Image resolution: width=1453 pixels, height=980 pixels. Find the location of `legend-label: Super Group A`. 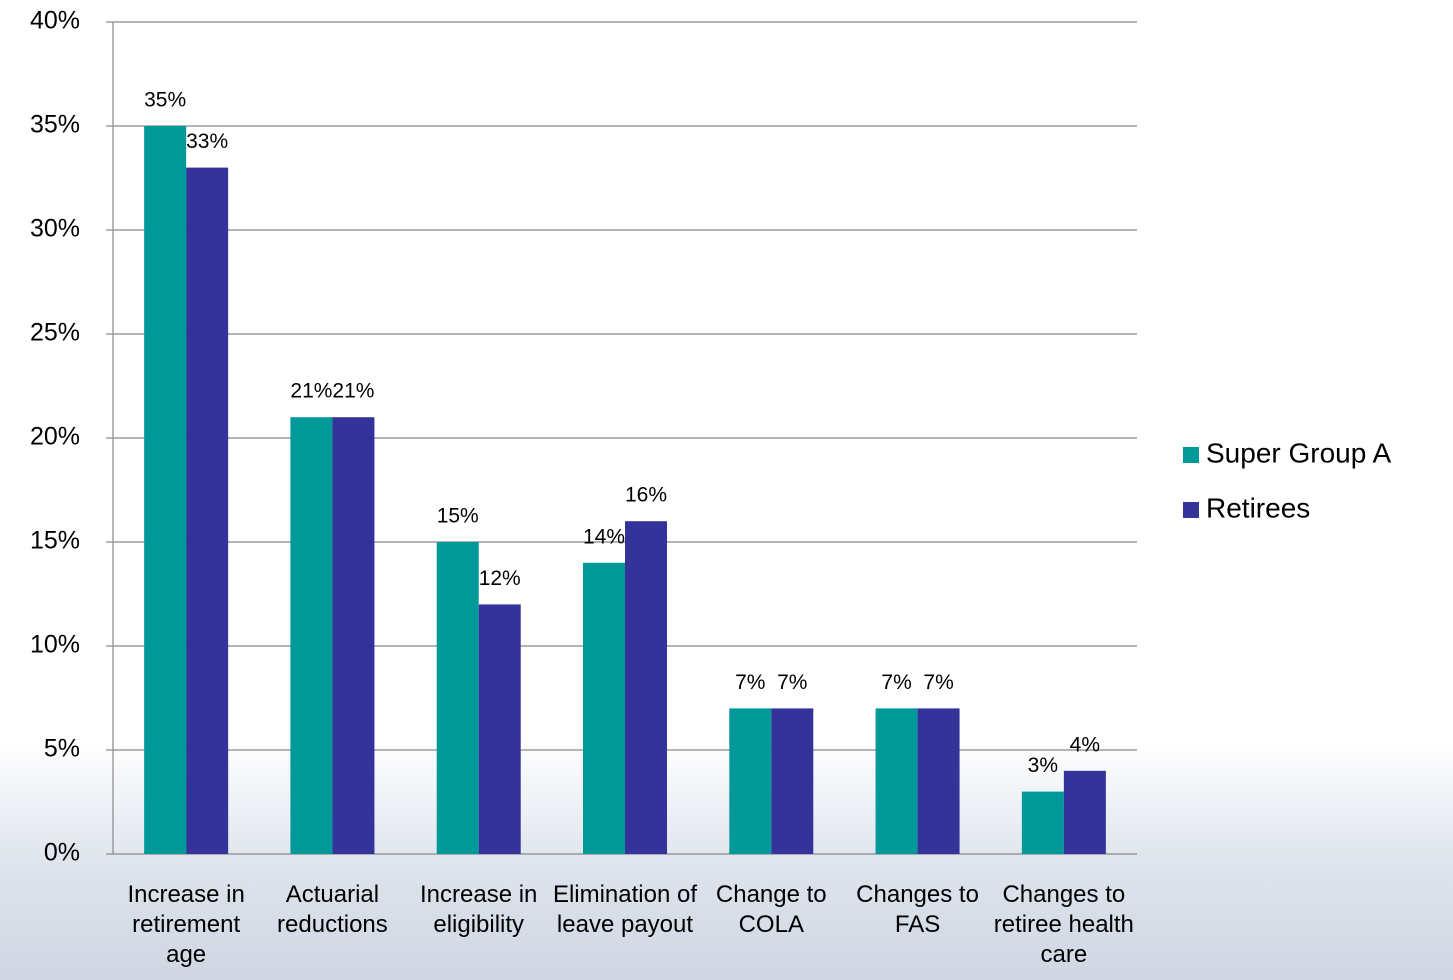

legend-label: Super Group A is located at coordinates (1299, 452).